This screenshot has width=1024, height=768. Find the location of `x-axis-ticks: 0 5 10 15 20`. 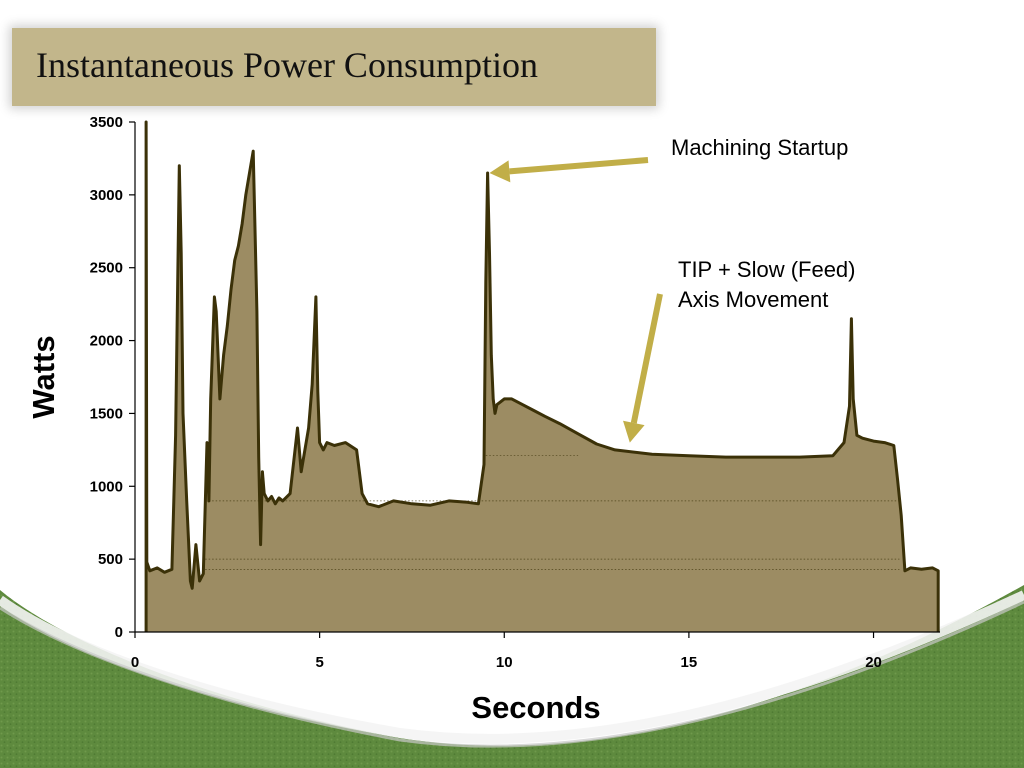

x-axis-ticks: 0 5 10 15 20 is located at coordinates (506, 651).